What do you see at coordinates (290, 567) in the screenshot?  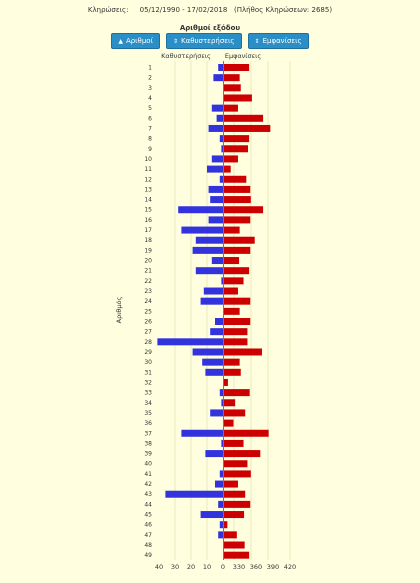 I see `x-tick-label: 420` at bounding box center [290, 567].